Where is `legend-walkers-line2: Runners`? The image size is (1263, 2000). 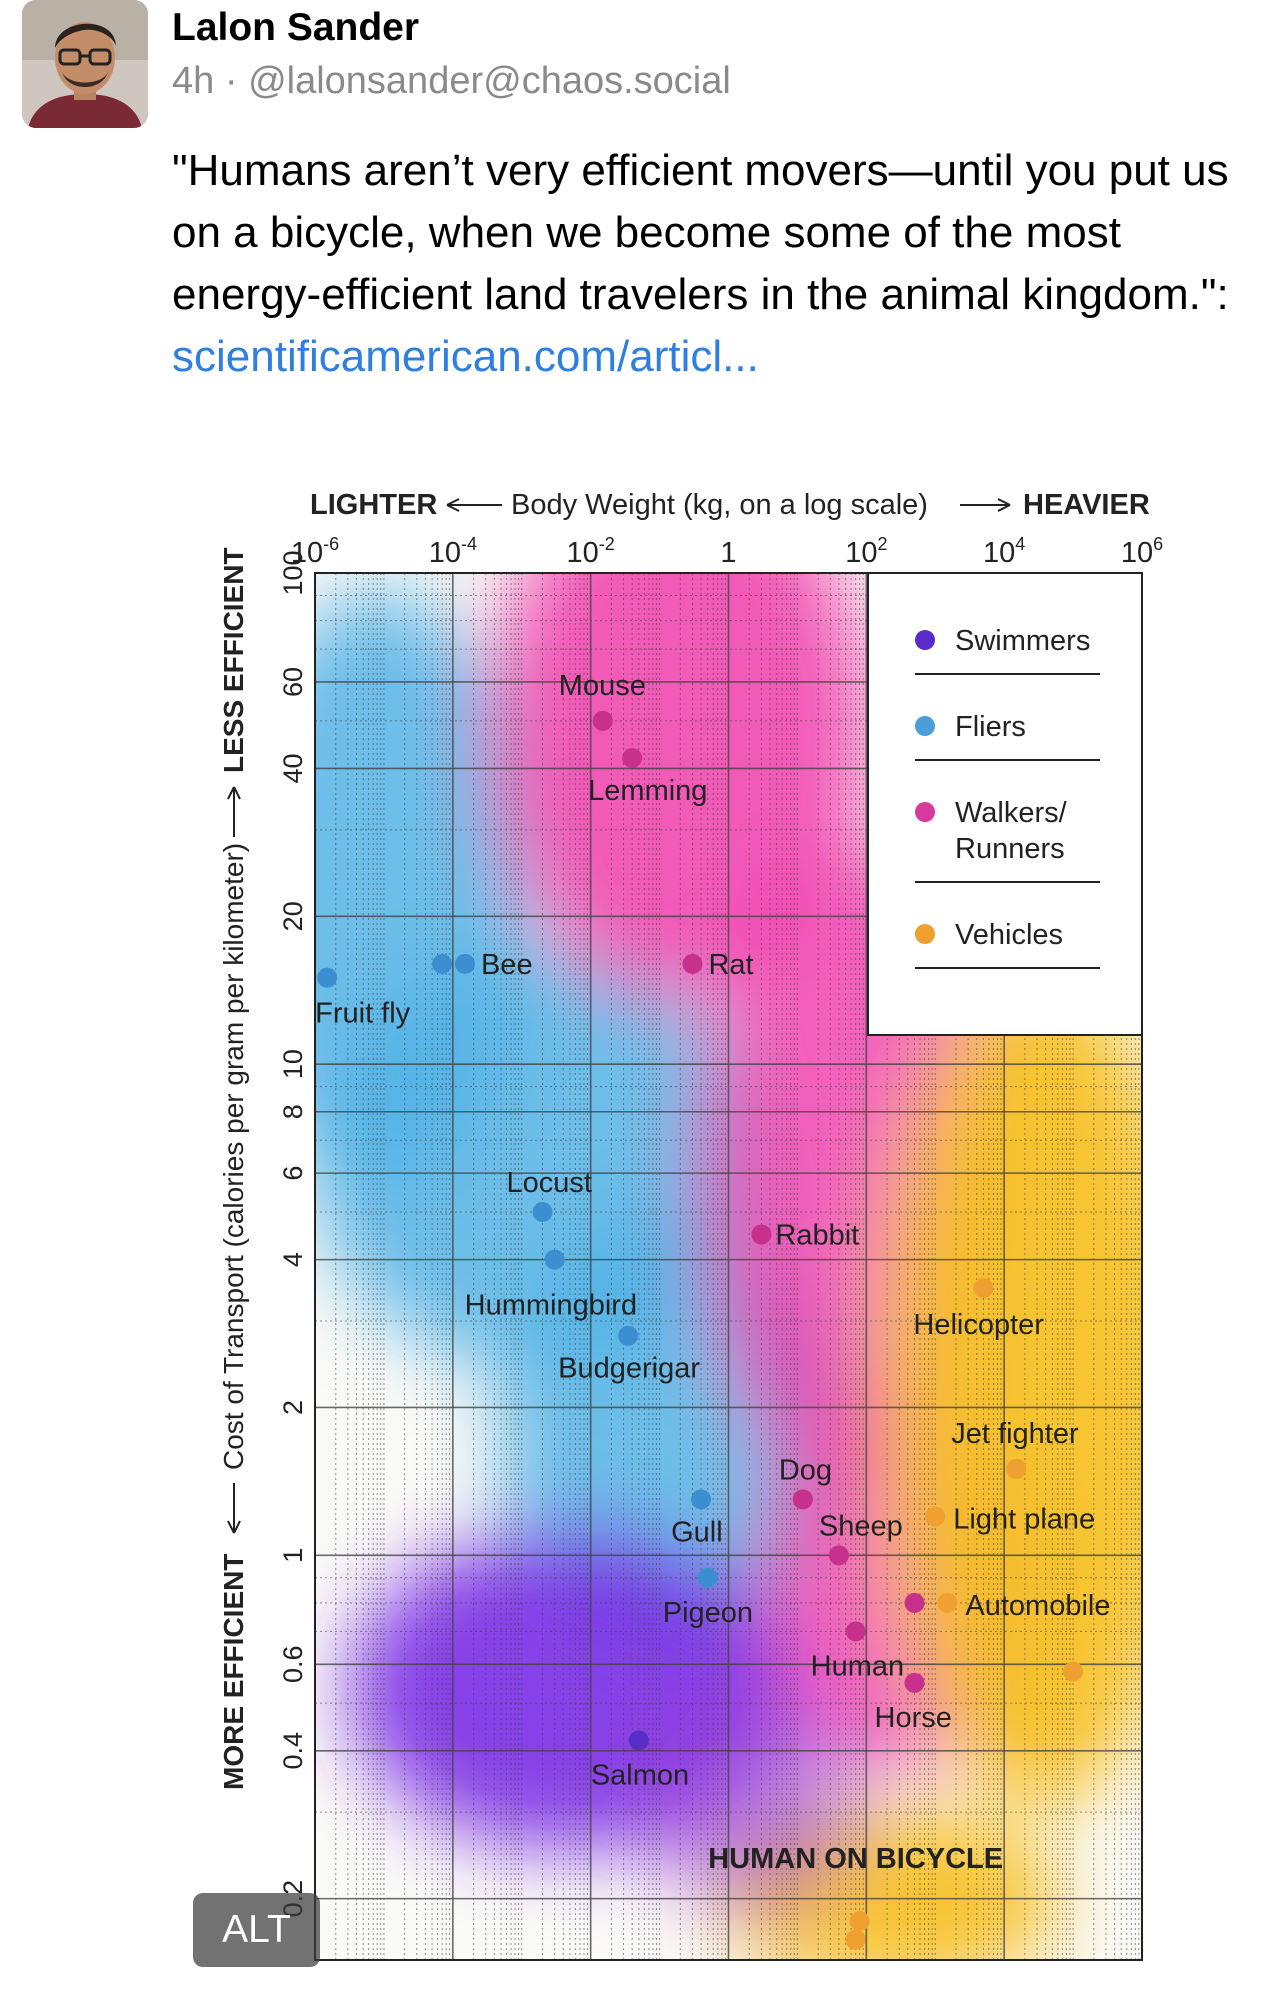
legend-walkers-line2: Runners is located at coordinates (1010, 849).